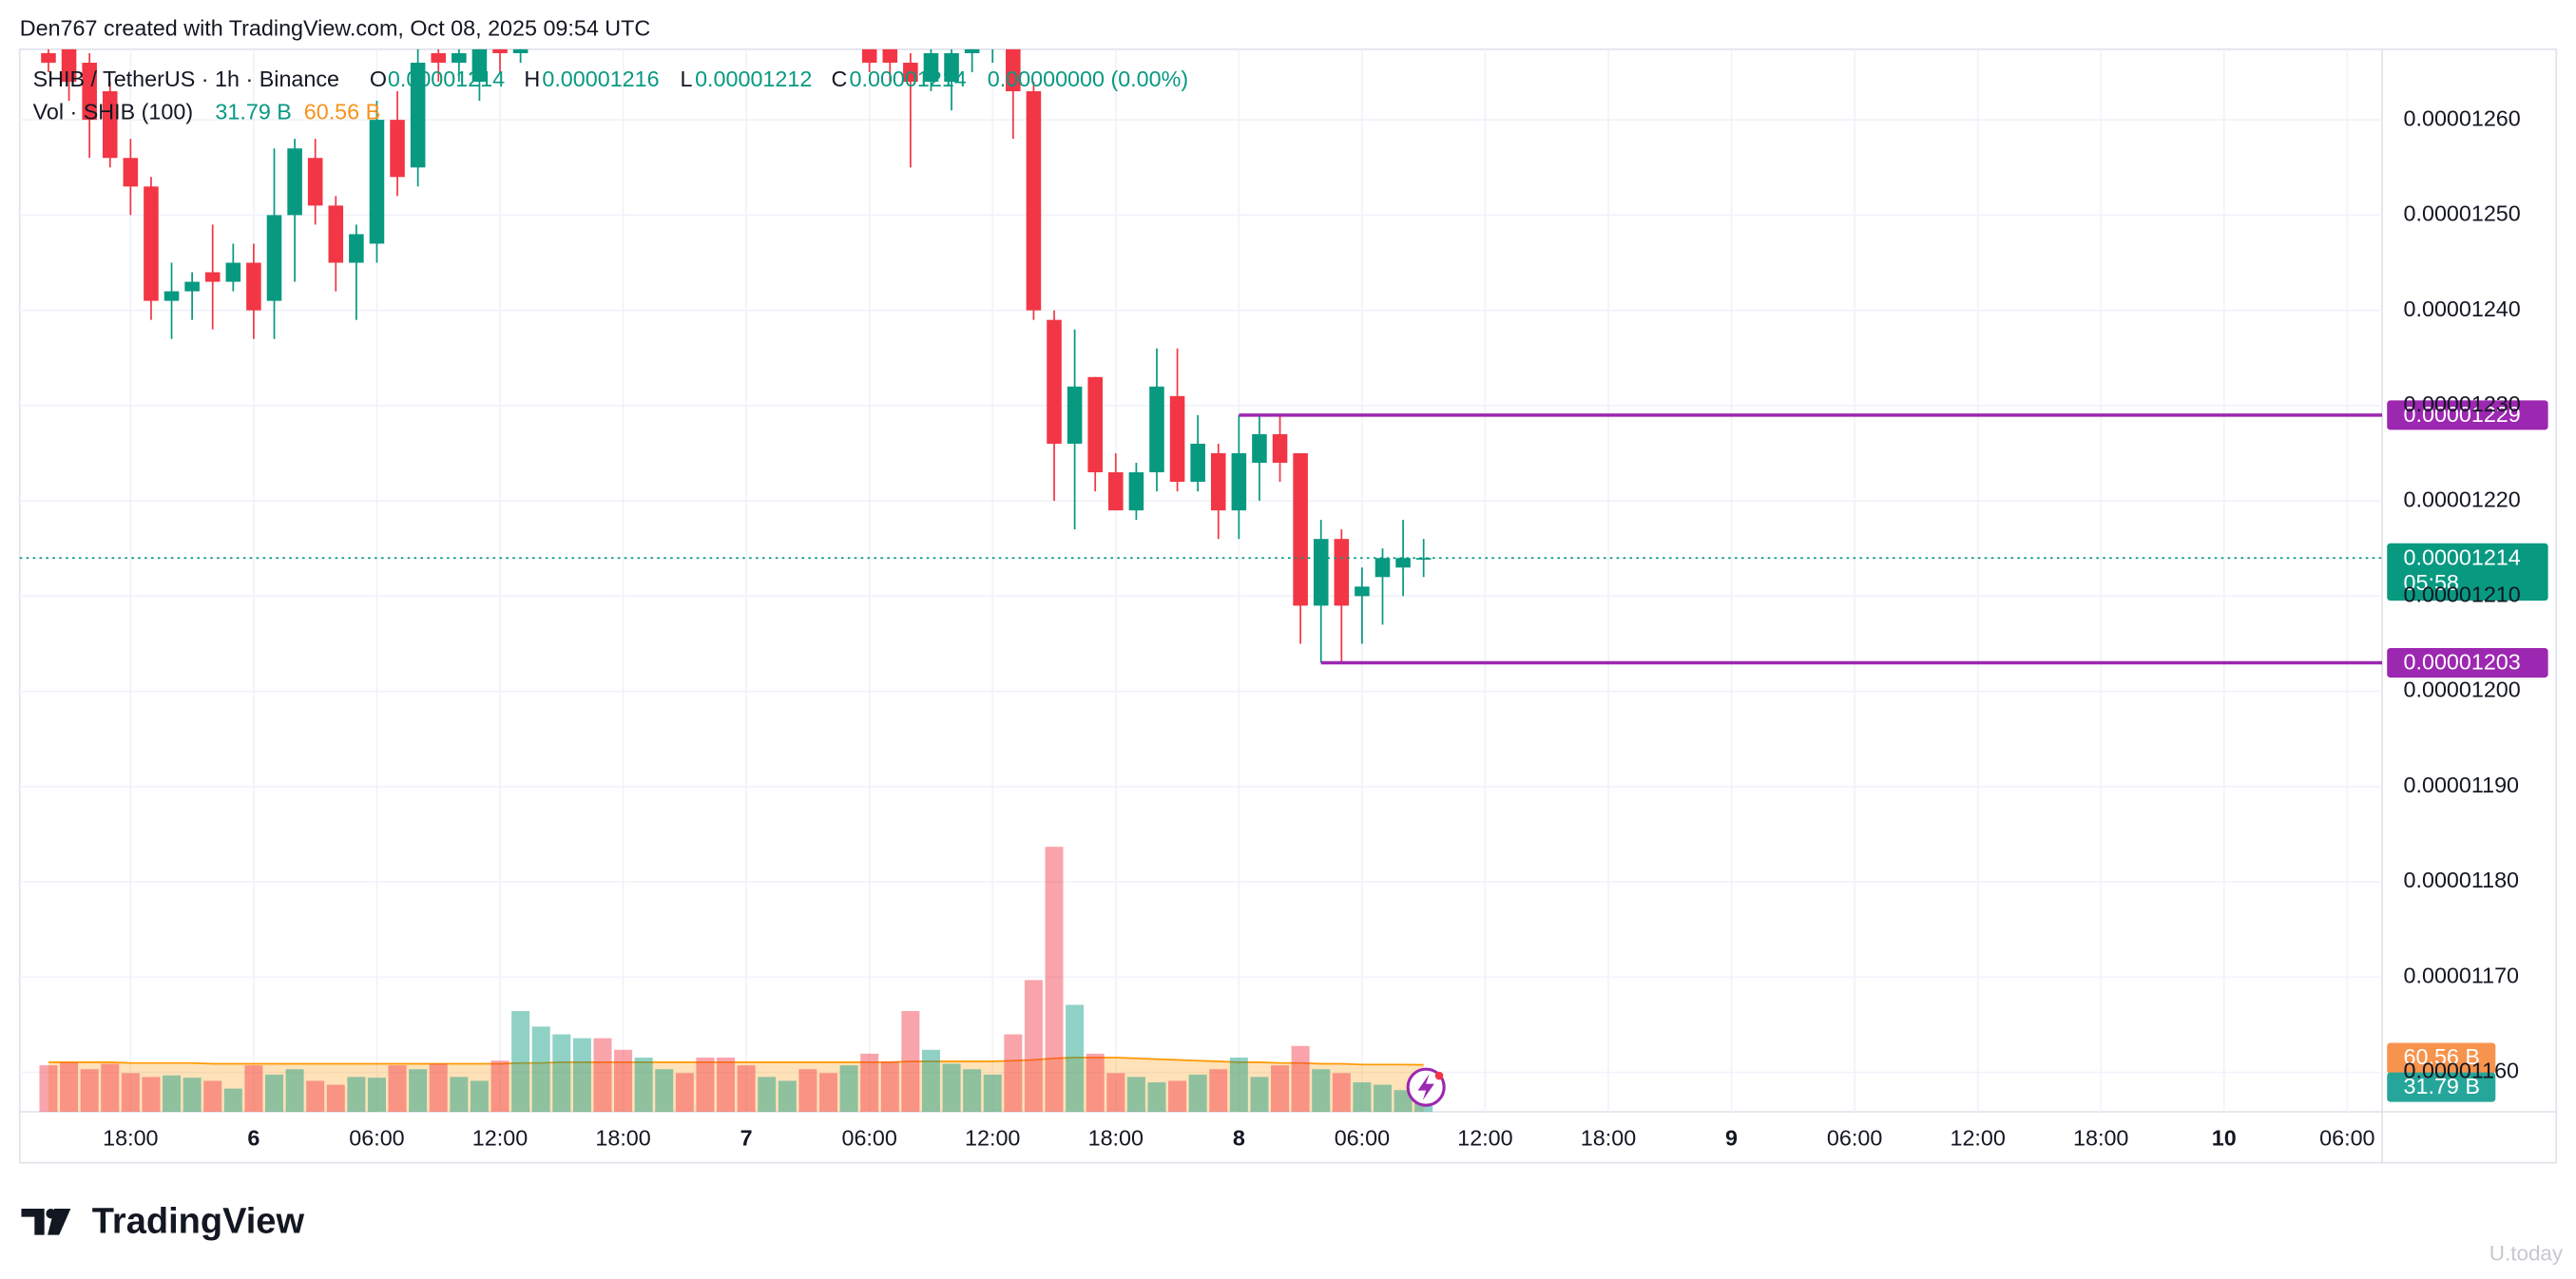 The height and width of the screenshot is (1279, 2576). What do you see at coordinates (2462, 594) in the screenshot?
I see `y-tick-label: 0.00001210` at bounding box center [2462, 594].